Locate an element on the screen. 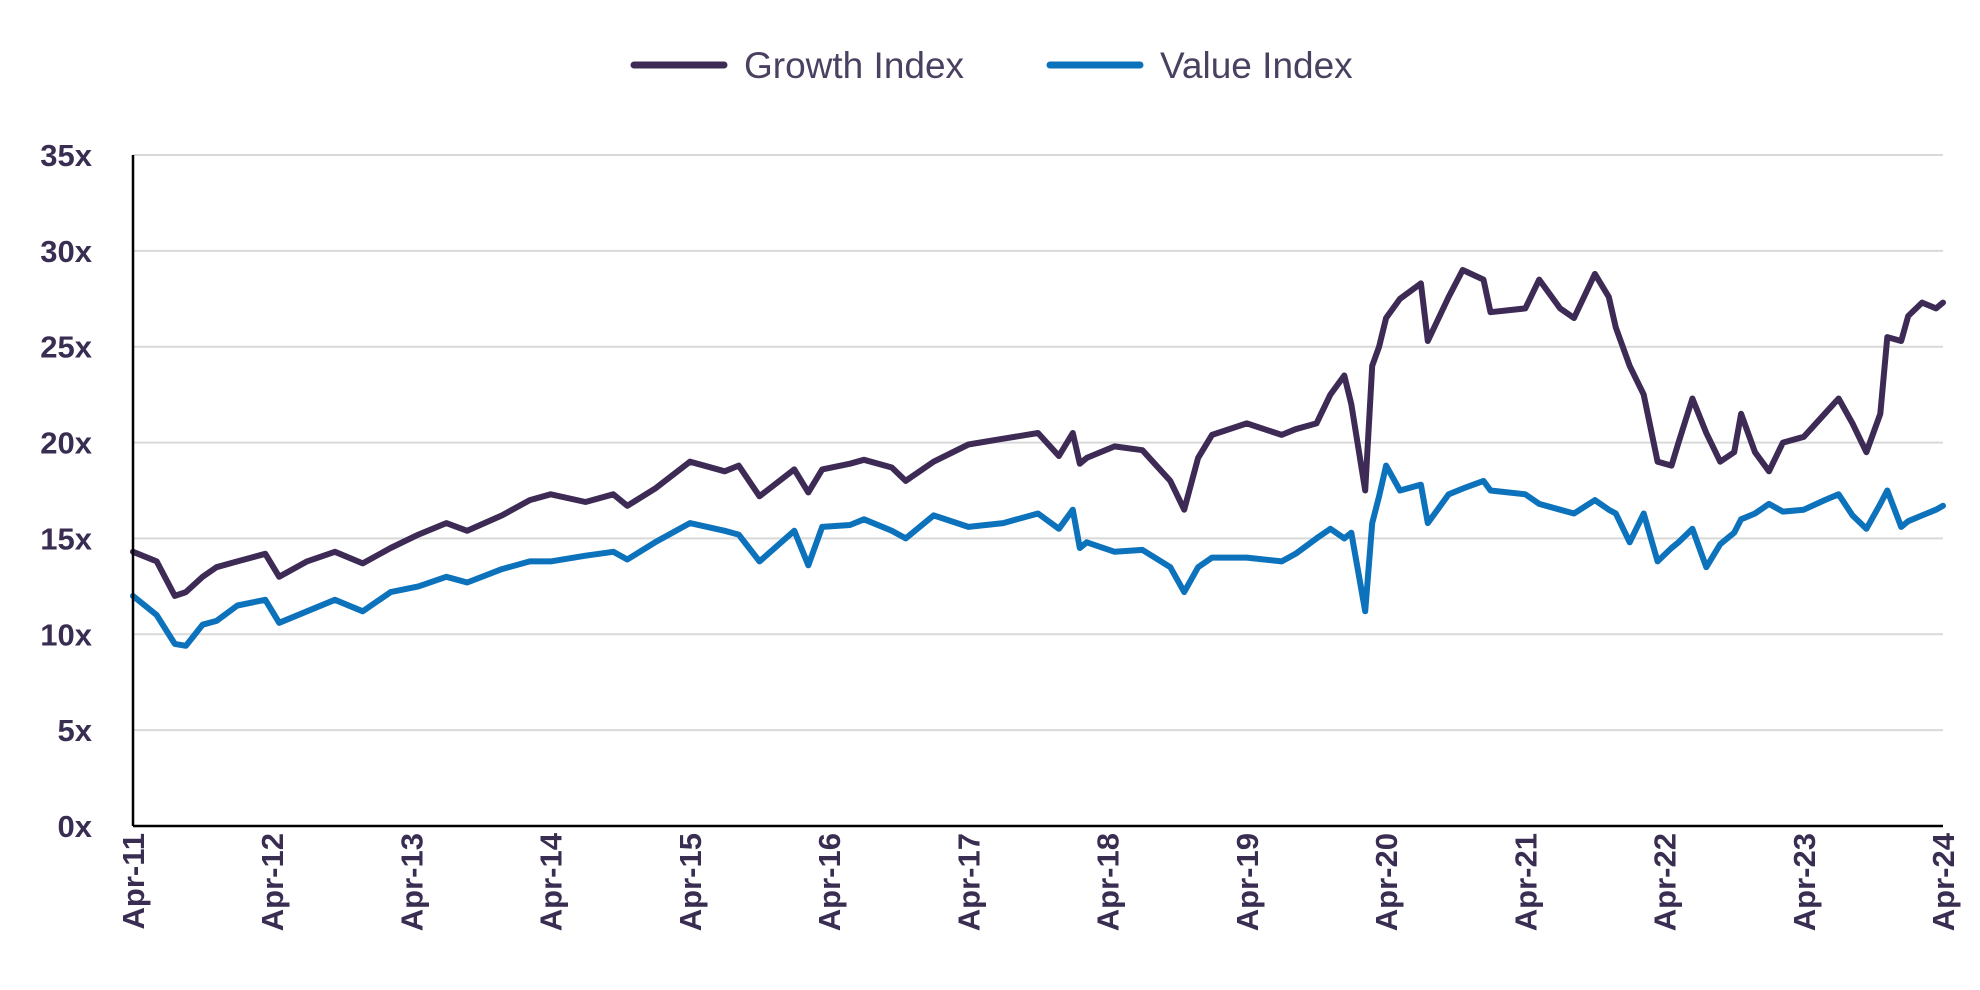 This screenshot has height=990, width=1980. x-tick-label: Apr-16 is located at coordinates (829, 882).